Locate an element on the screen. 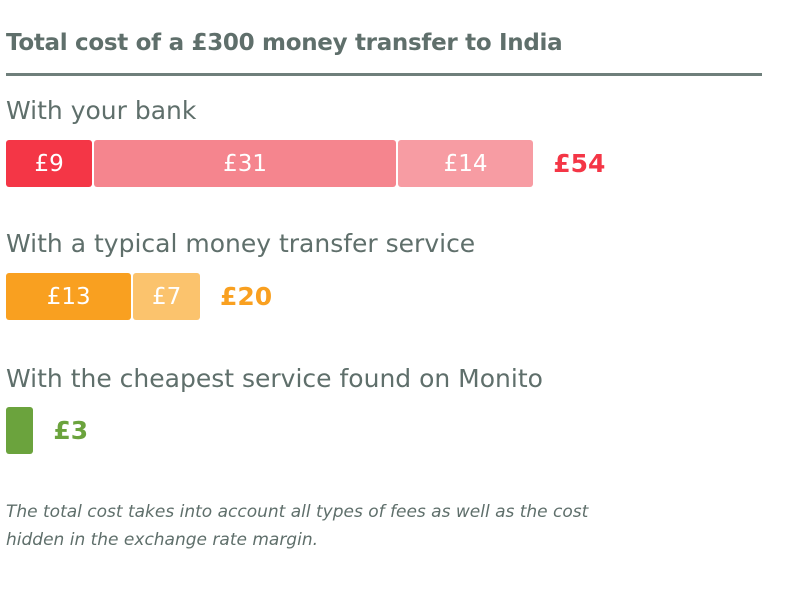 This screenshot has height=590, width=800. bar-segment: £31 is located at coordinates (245, 163).